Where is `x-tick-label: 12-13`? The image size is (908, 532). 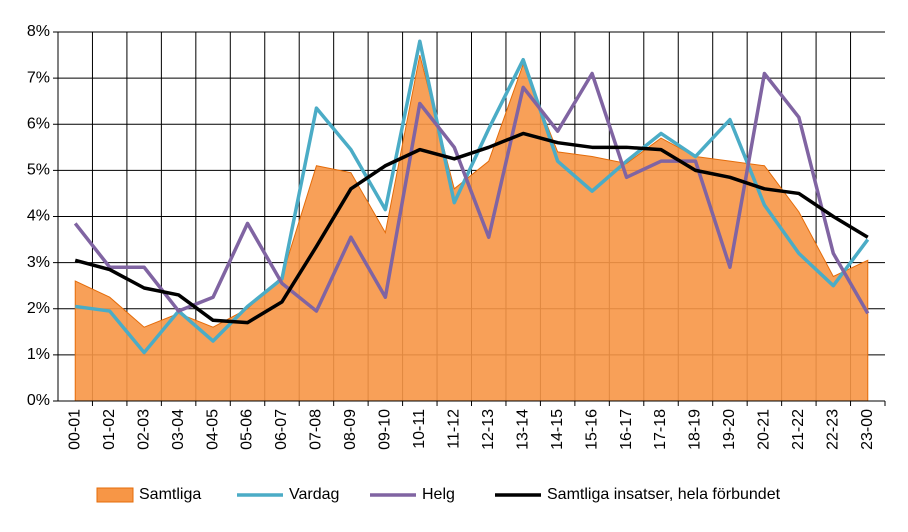 x-tick-label: 12-13 is located at coordinates (488, 429).